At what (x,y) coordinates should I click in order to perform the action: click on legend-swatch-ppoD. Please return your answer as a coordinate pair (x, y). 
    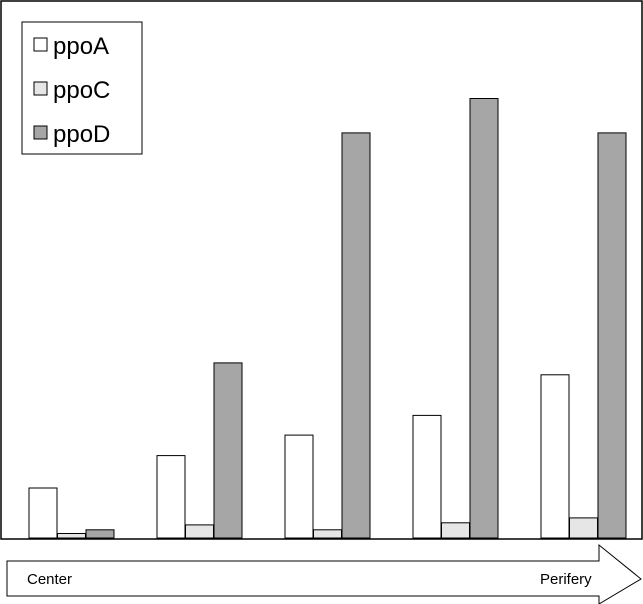
    Looking at the image, I should click on (40, 132).